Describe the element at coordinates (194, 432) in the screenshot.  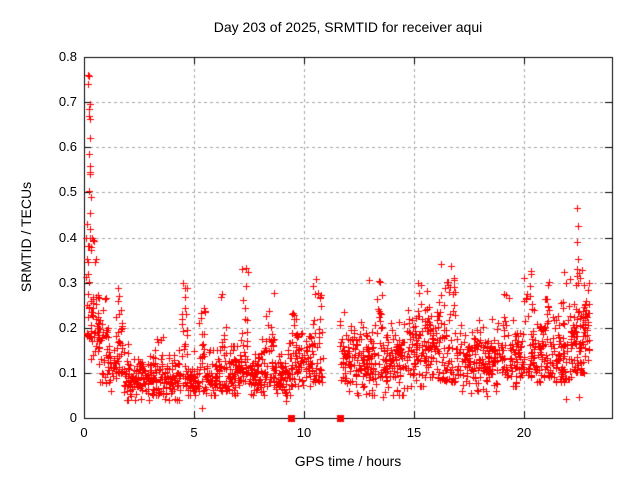
I see `x-tick-label-5: 5` at that location.